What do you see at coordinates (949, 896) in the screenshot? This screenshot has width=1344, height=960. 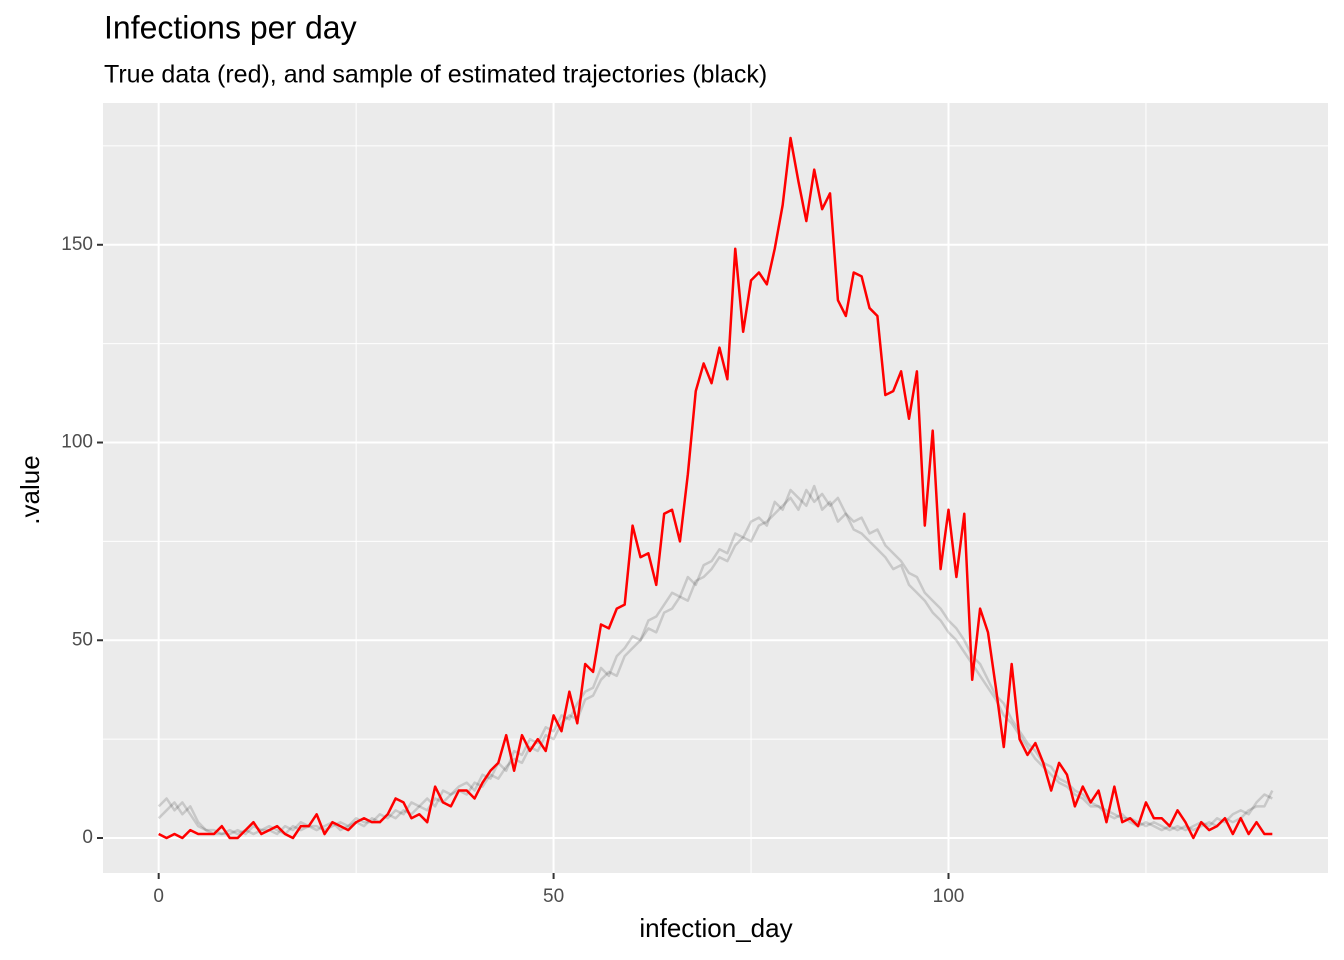 I see `x-tick-label: 100` at bounding box center [949, 896].